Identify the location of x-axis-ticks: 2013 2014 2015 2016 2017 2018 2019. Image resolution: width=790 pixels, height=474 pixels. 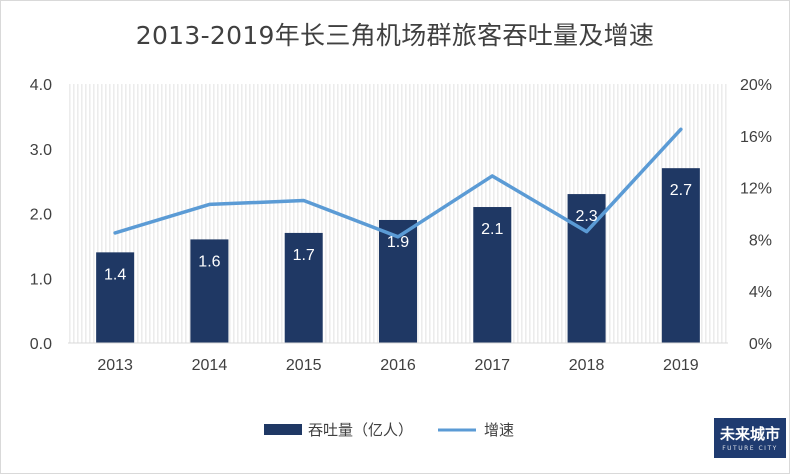
(397, 365).